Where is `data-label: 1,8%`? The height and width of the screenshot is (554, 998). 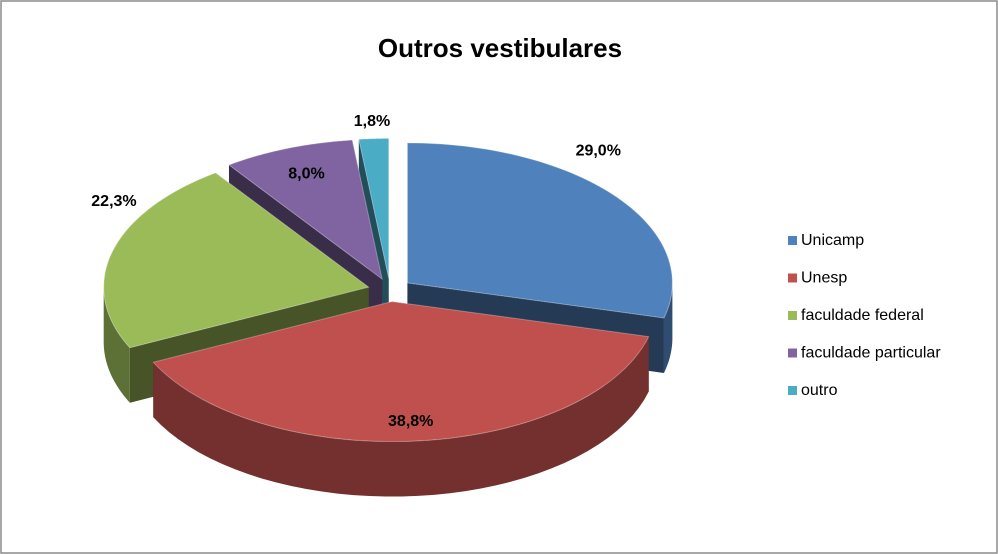 data-label: 1,8% is located at coordinates (372, 121).